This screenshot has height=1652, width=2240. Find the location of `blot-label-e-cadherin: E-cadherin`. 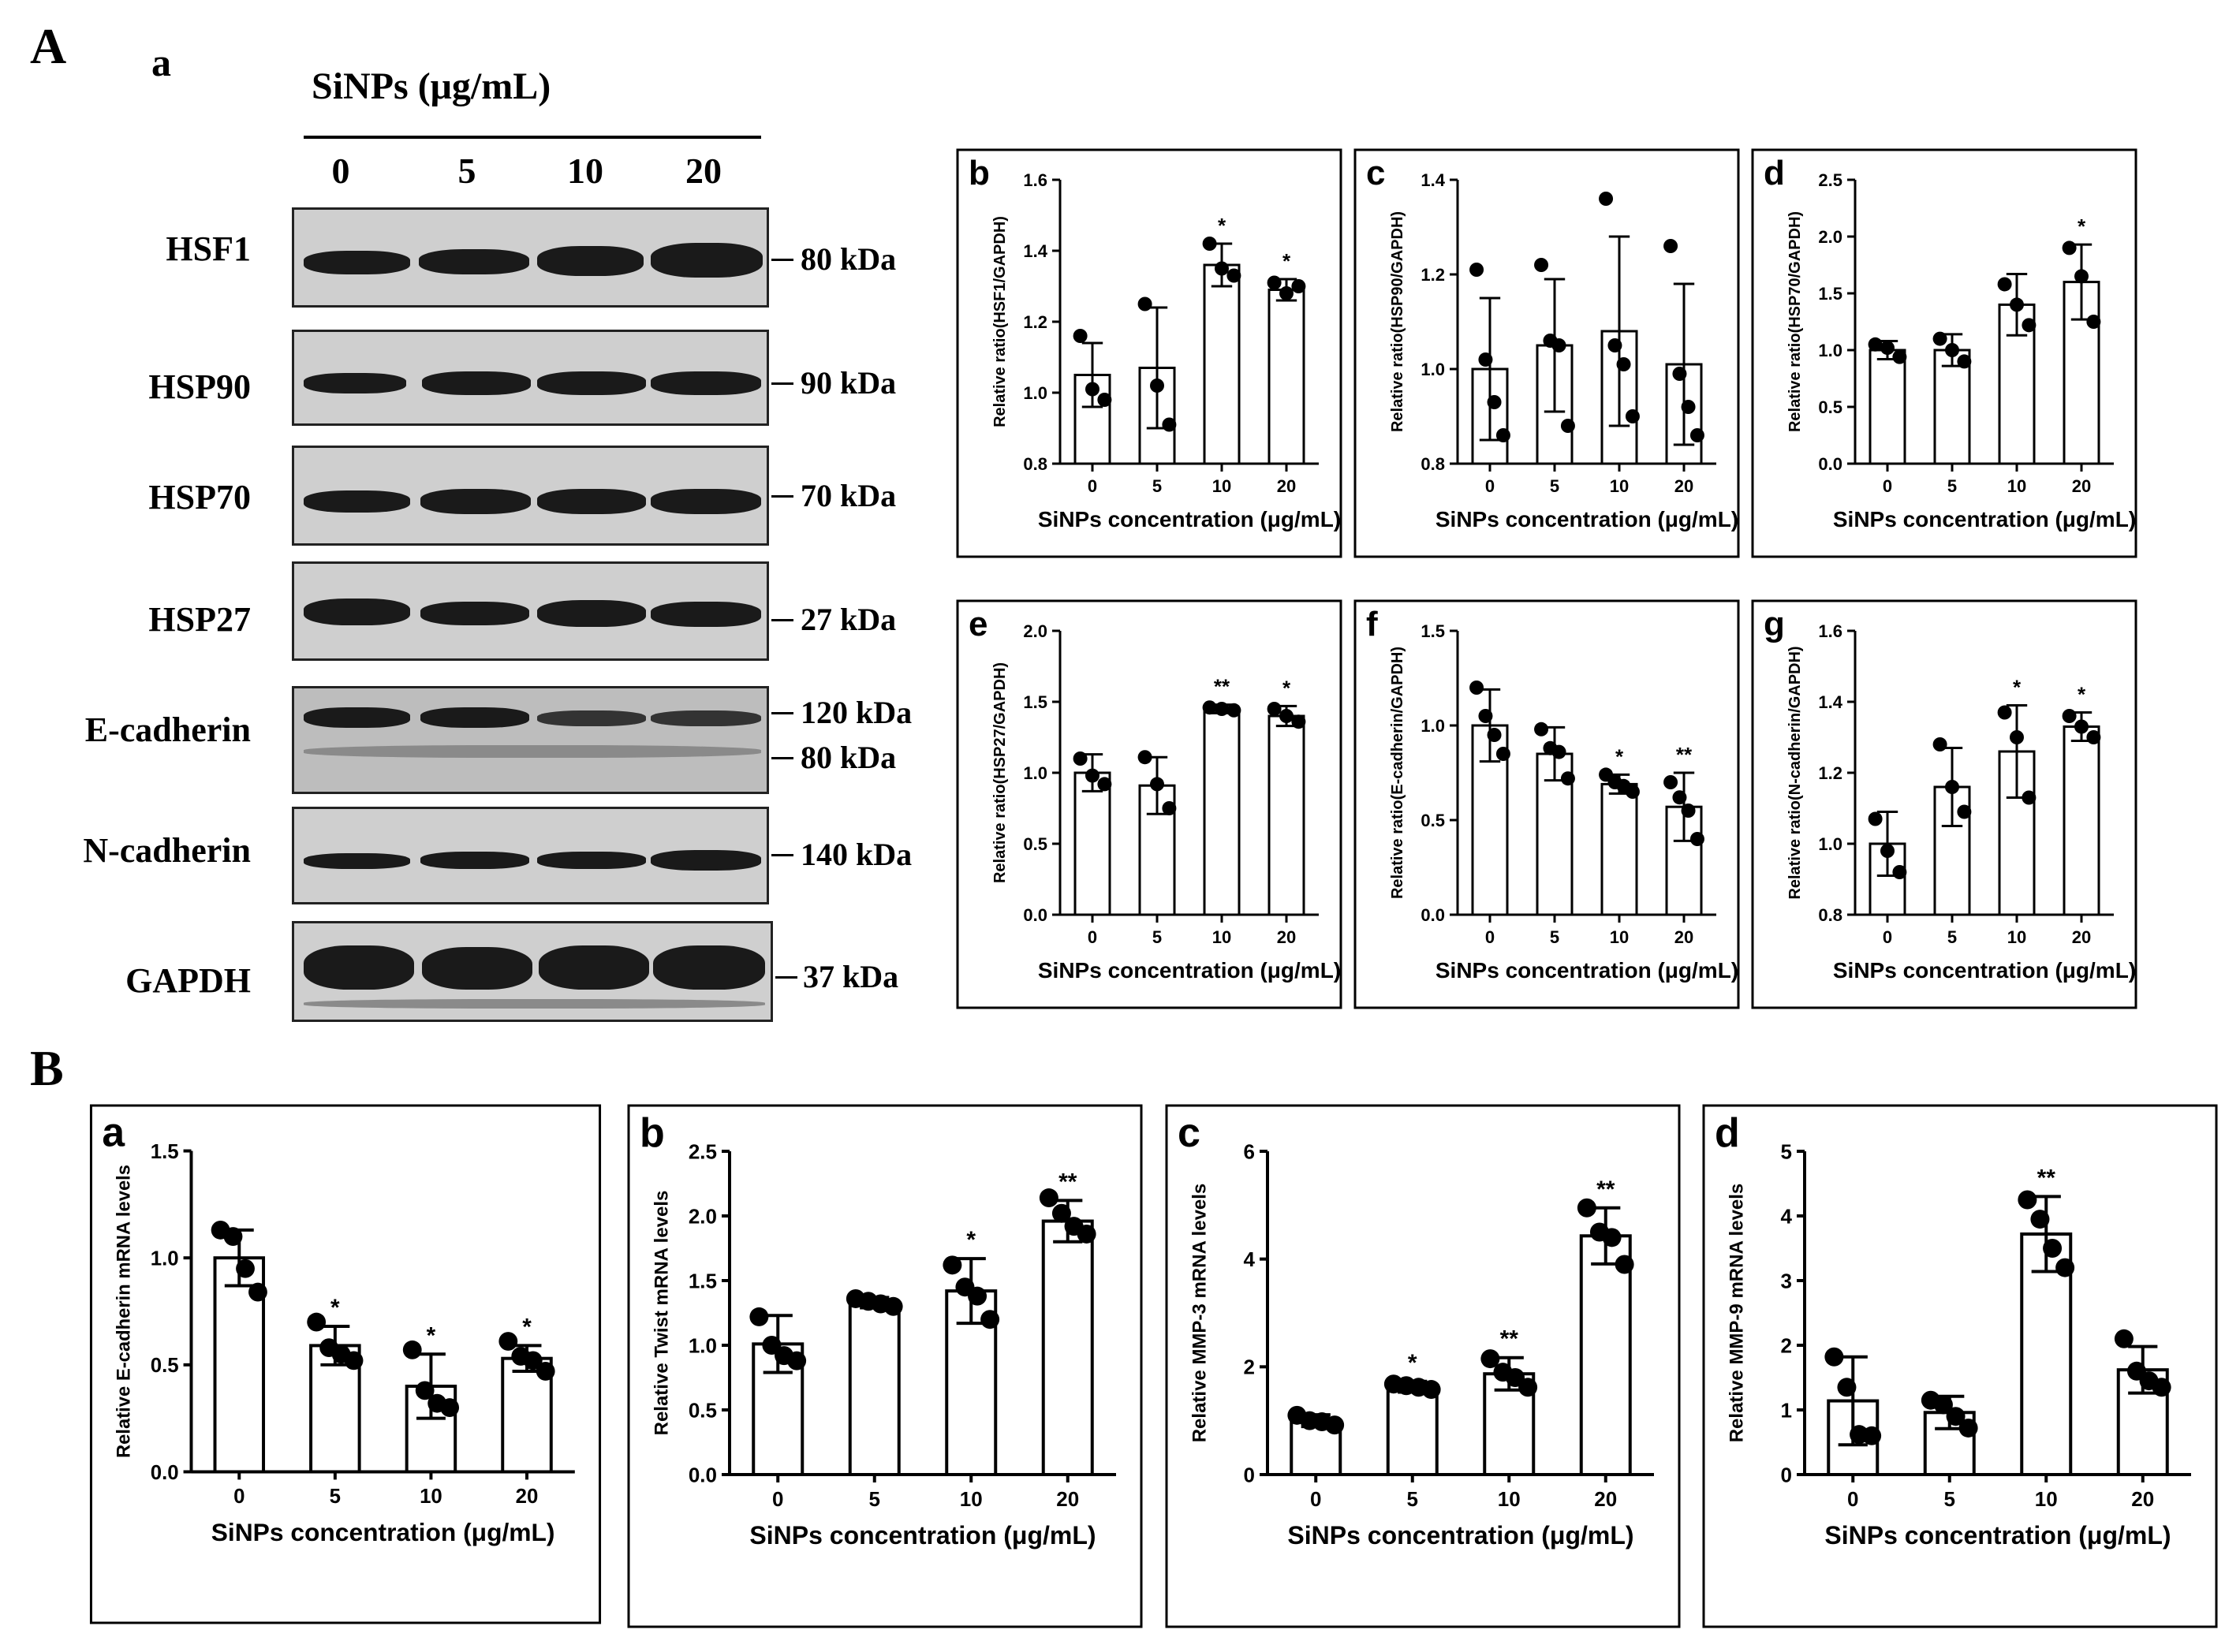

blot-label-e-cadherin: E-cadherin is located at coordinates (167, 730).